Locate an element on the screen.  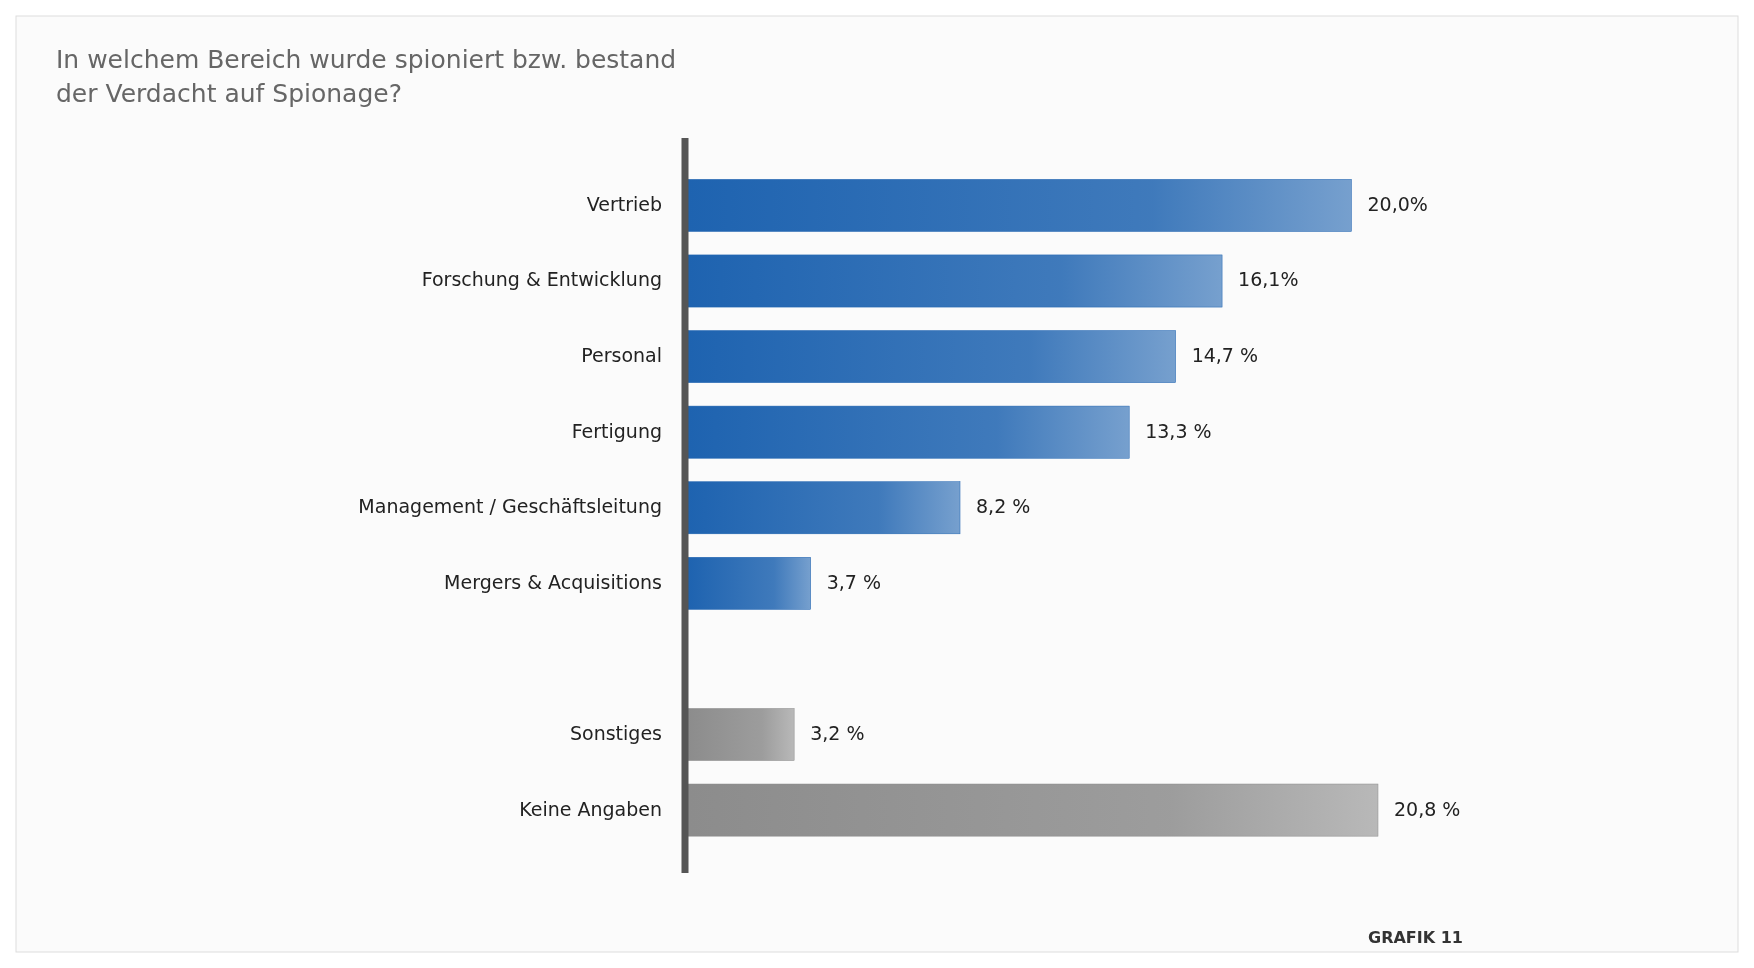
data-label: 20,8 % is located at coordinates (1427, 808).